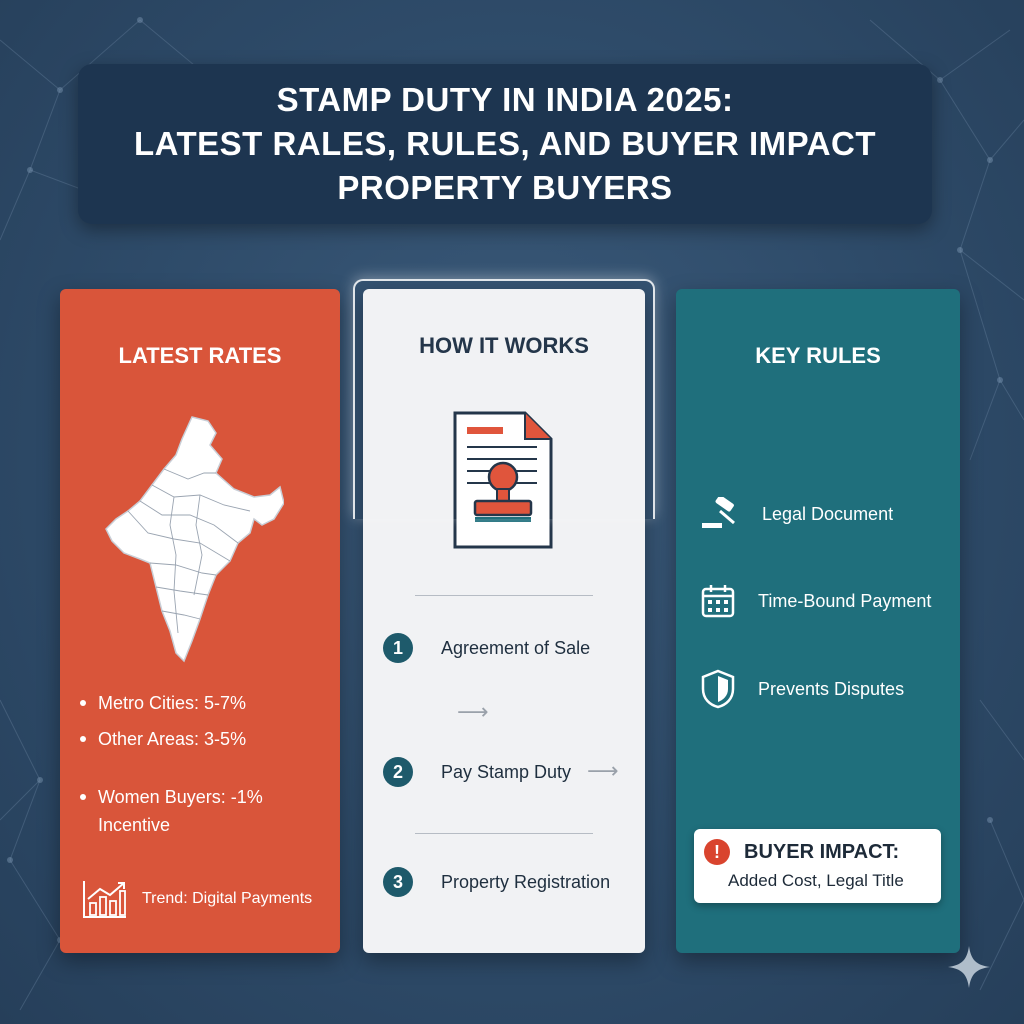  Describe the element at coordinates (398, 882) in the screenshot. I see `step-number: 3` at that location.